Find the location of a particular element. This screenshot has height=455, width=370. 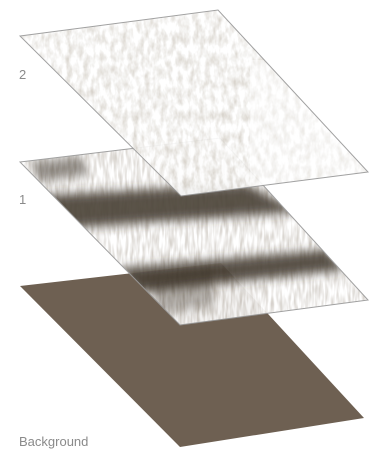

layer-2-label: 2 is located at coordinates (22, 74).